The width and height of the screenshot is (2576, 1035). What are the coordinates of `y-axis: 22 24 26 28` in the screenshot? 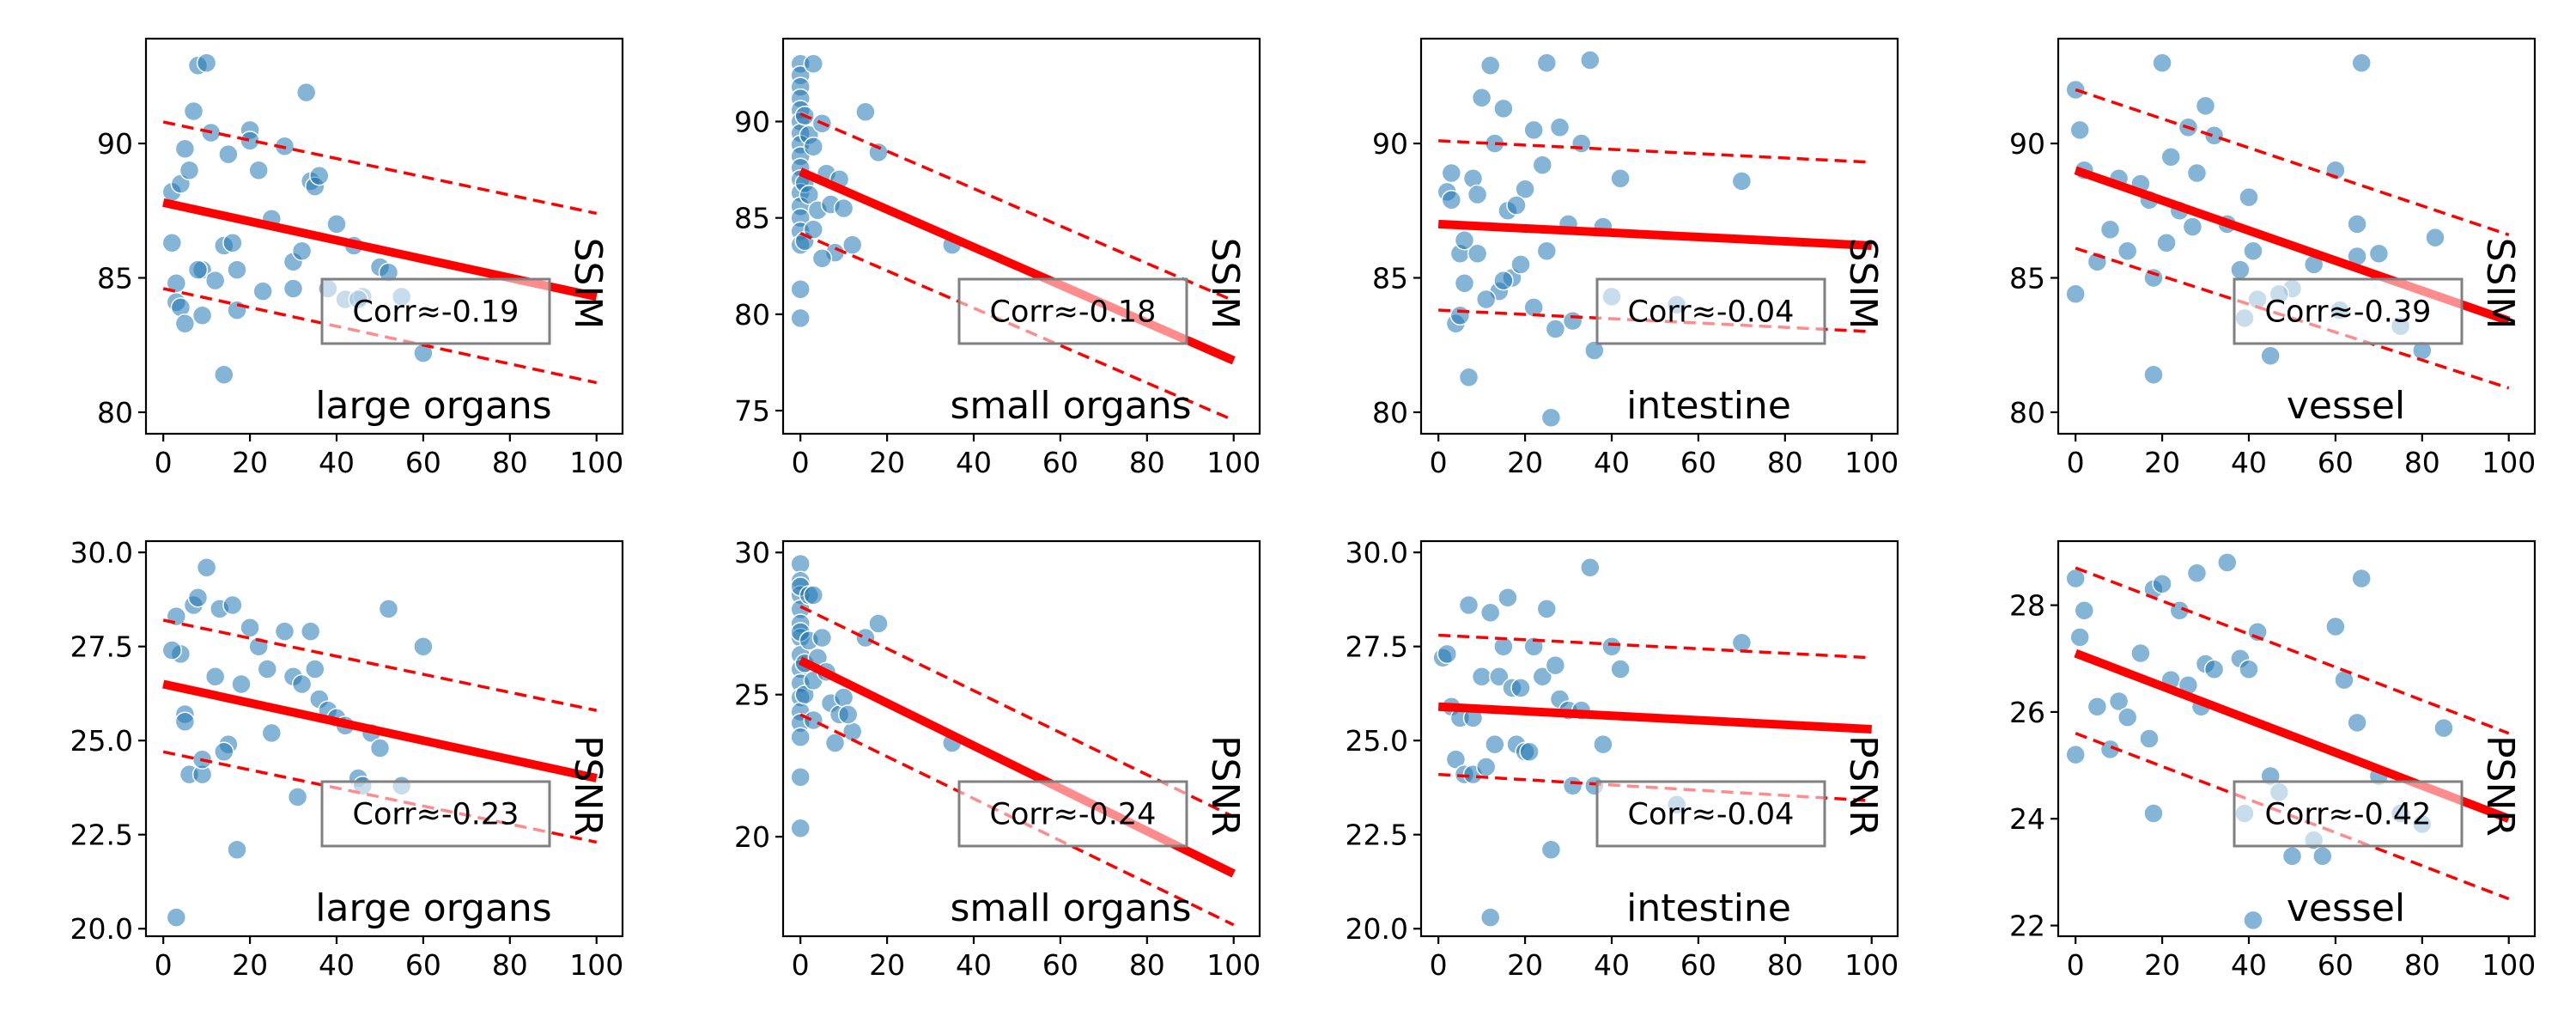 It's located at (2033, 766).